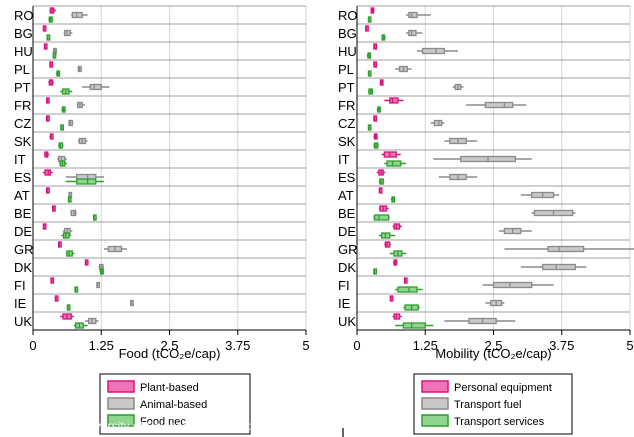 Image resolution: width=634 pixels, height=437 pixels. I want to click on food-plant-box-uk, so click(67, 316).